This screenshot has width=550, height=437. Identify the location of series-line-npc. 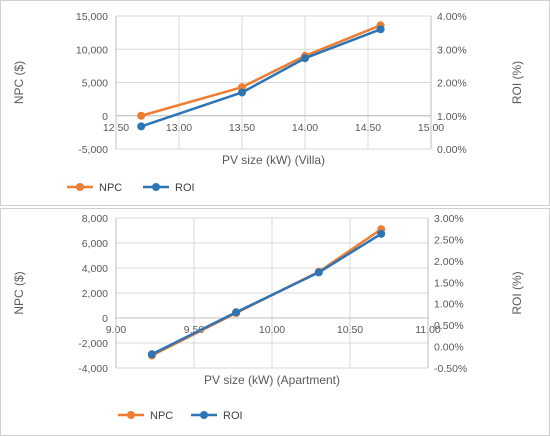
(261, 70).